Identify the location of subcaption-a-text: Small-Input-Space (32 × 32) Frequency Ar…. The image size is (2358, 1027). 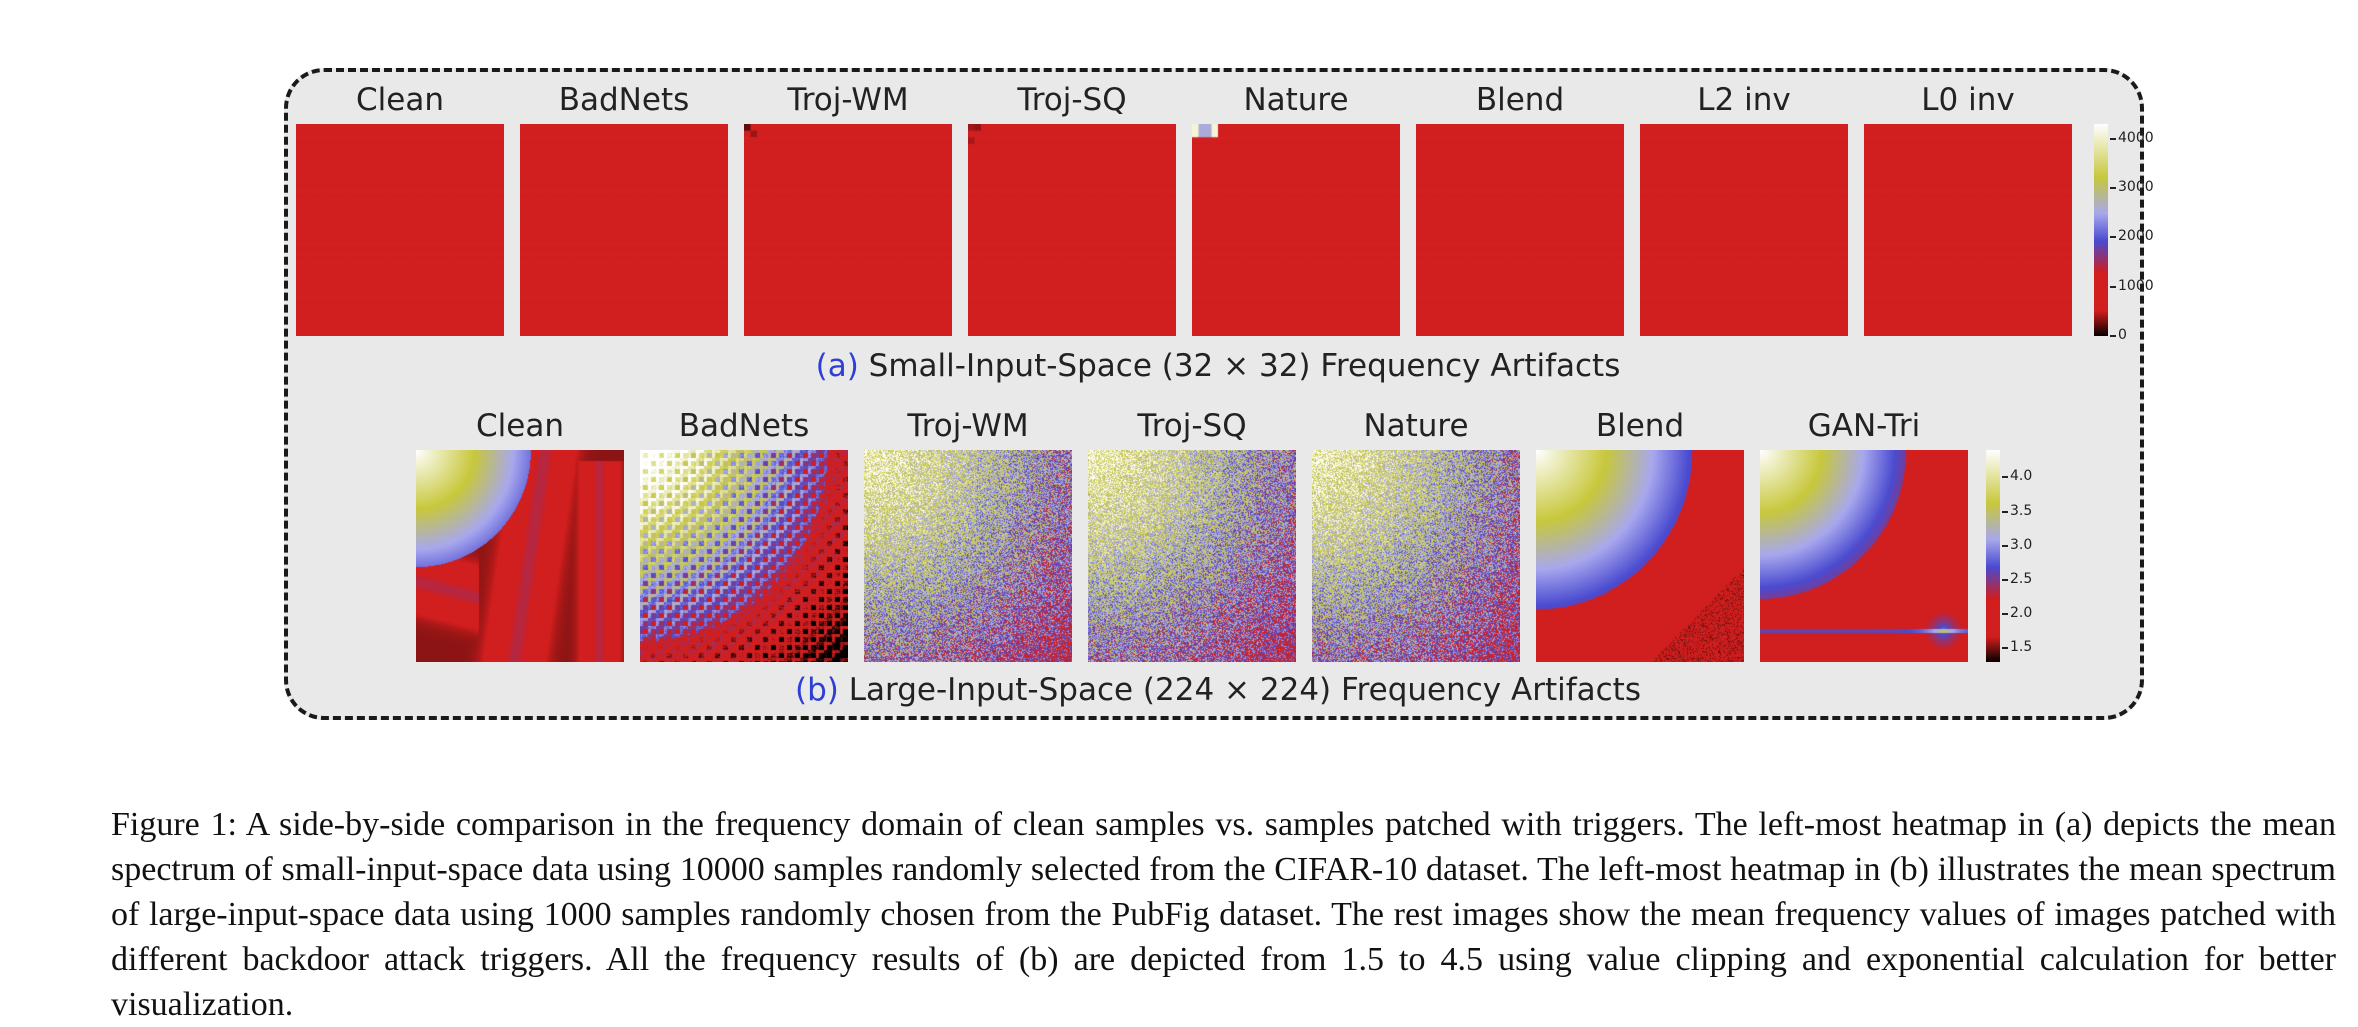
(1239, 366).